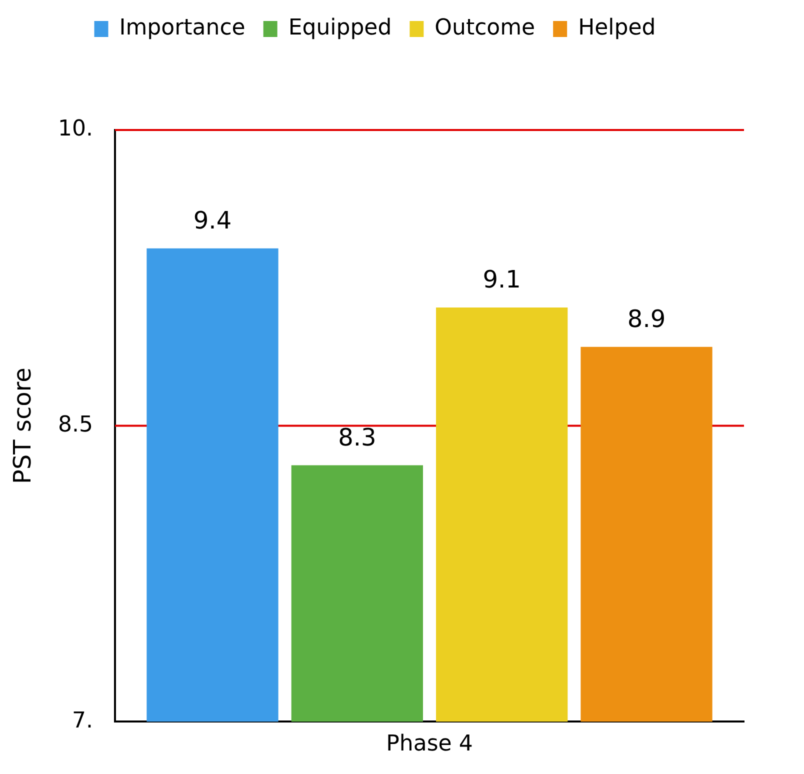  I want to click on legend-label: Outcome, so click(485, 28).